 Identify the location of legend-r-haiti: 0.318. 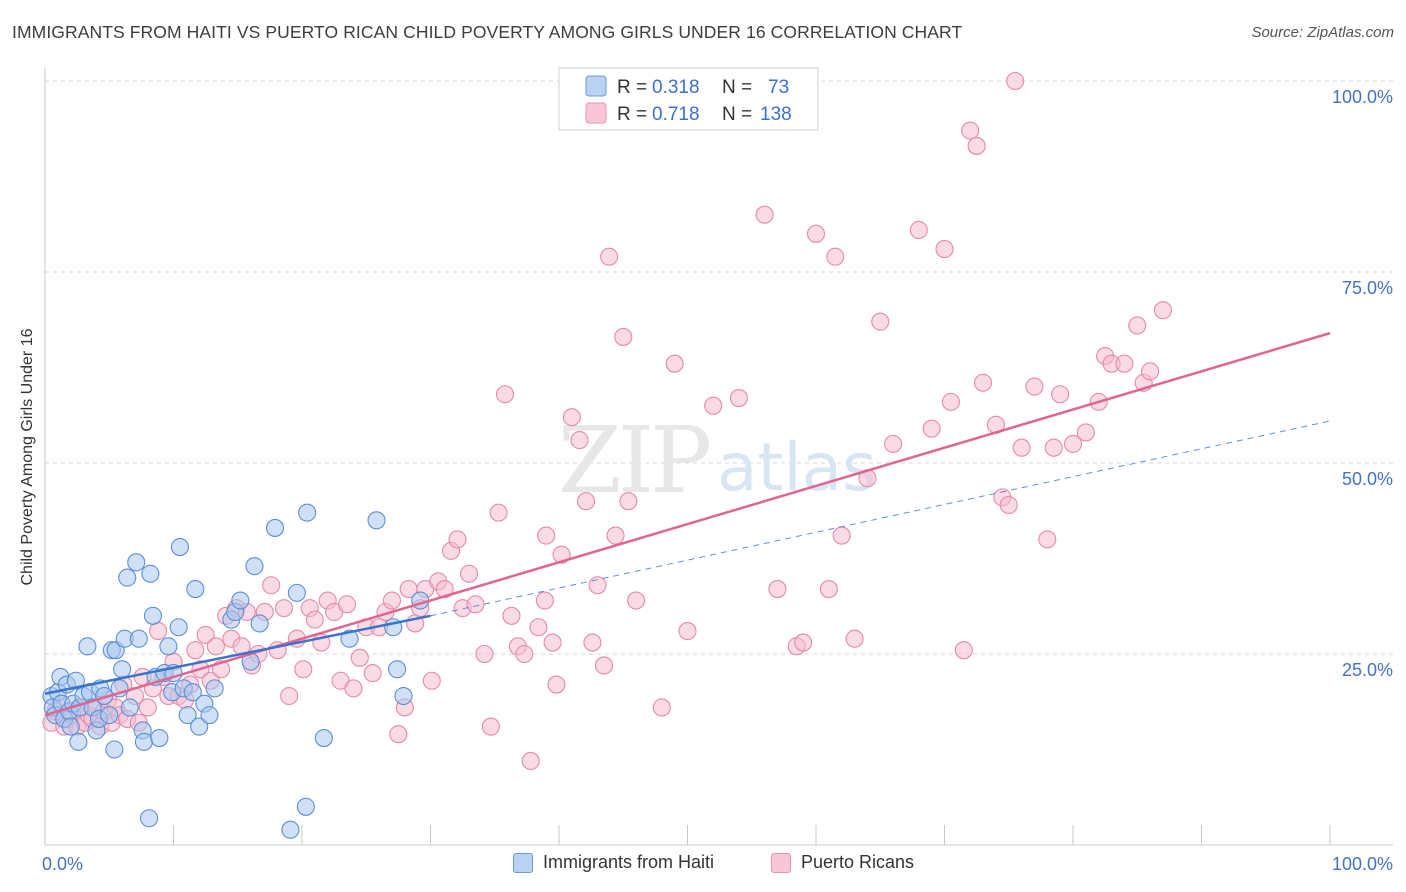
(676, 87).